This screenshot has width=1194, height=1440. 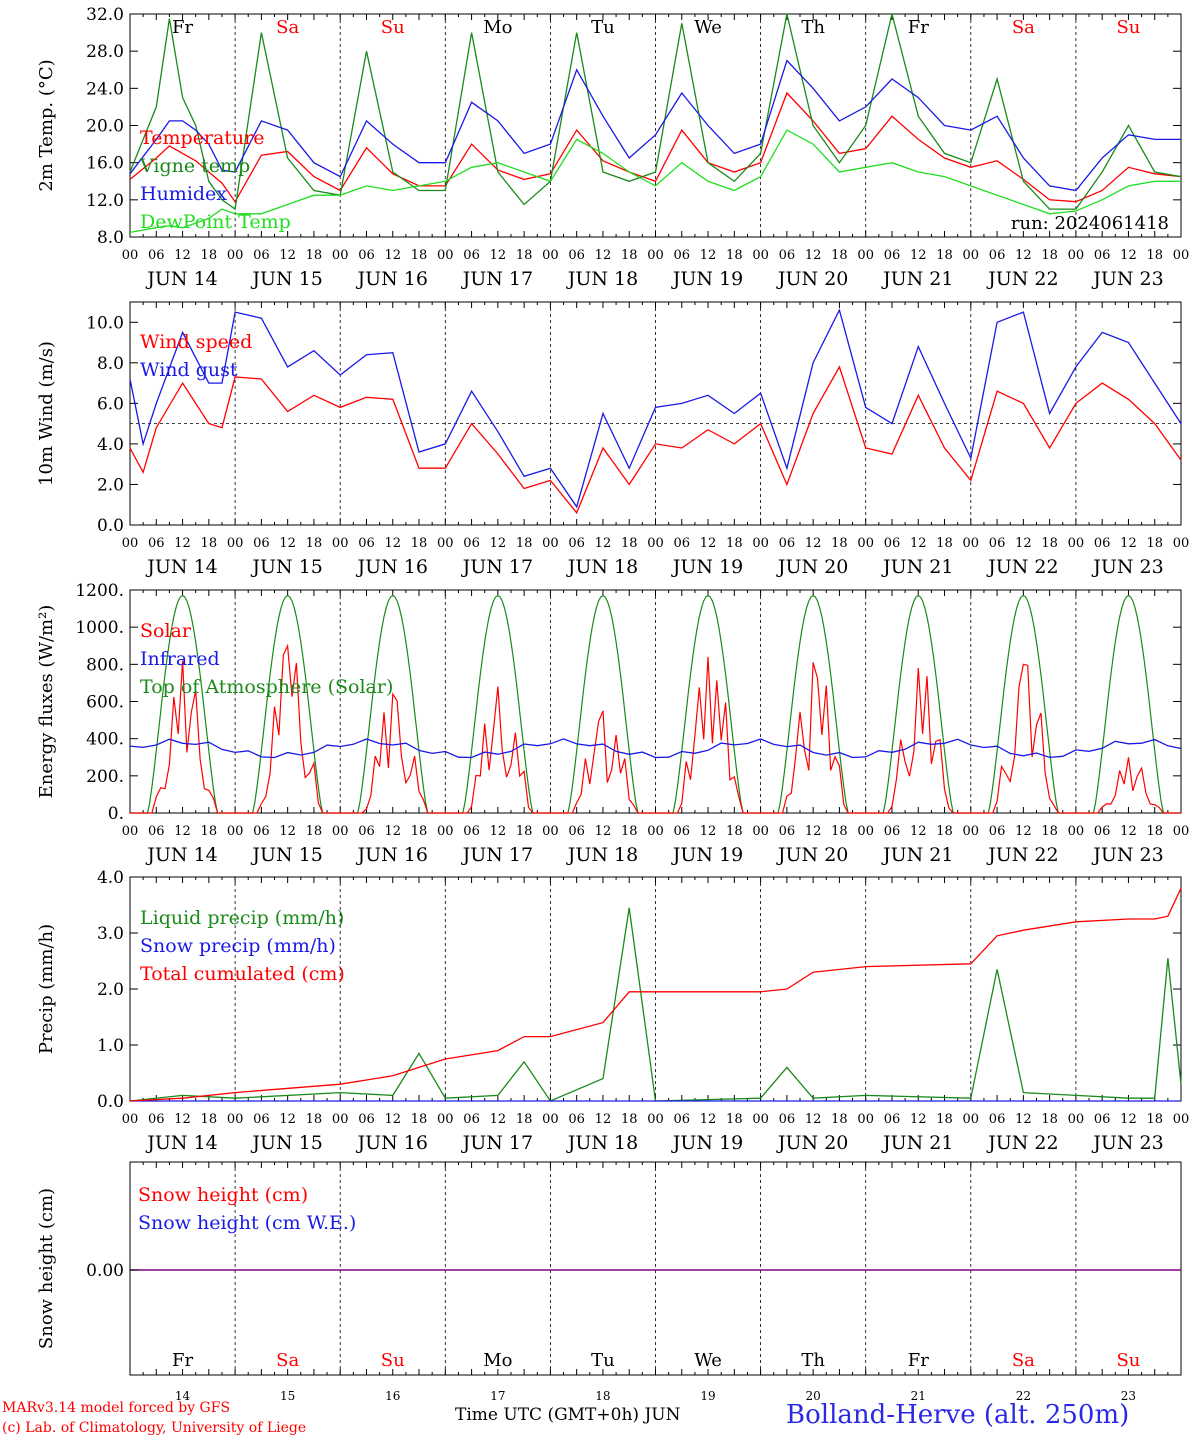 I want to click on y-tick-label: 32.0, so click(x=105, y=15).